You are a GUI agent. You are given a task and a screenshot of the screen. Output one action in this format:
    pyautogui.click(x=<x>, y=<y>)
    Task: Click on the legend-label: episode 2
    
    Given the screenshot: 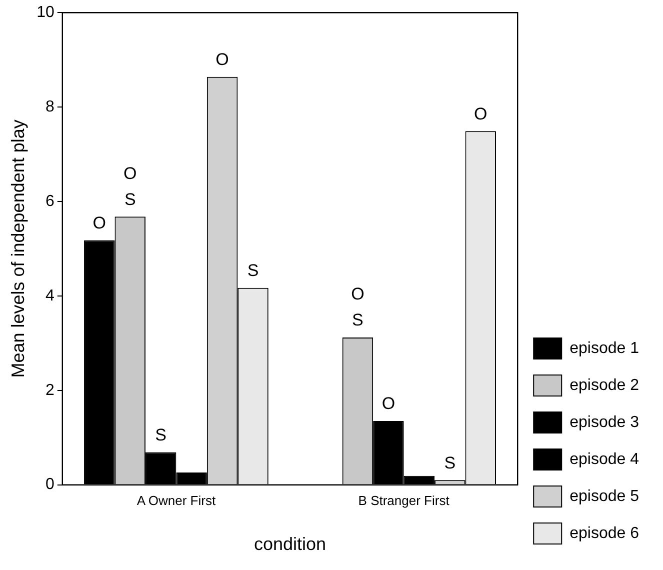 What is the action you would take?
    pyautogui.click(x=605, y=385)
    